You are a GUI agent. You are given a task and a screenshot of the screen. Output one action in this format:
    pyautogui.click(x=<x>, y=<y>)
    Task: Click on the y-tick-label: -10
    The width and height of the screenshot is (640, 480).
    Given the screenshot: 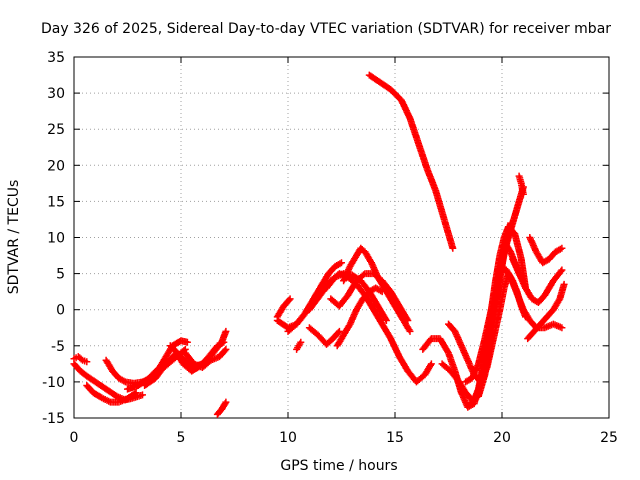 What is the action you would take?
    pyautogui.click(x=53, y=383)
    